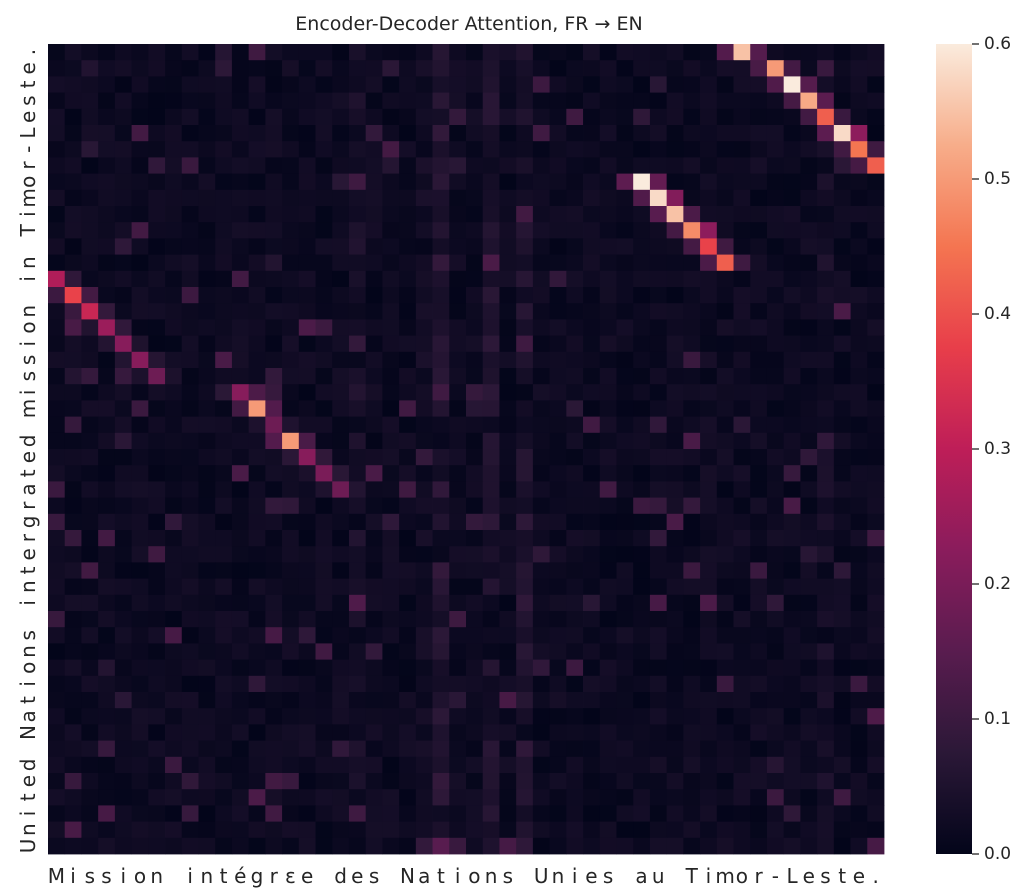 The image size is (1032, 894). Describe the element at coordinates (608, 876) in the screenshot. I see `x-axis-token: s` at that location.